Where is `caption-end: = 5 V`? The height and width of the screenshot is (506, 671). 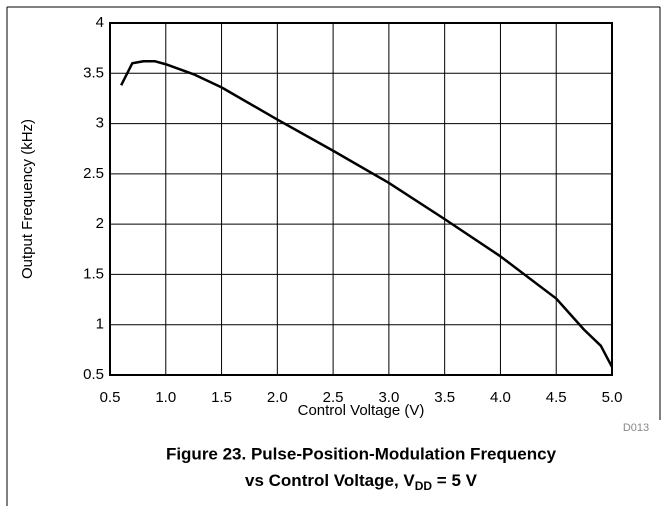 caption-end: = 5 V is located at coordinates (455, 480).